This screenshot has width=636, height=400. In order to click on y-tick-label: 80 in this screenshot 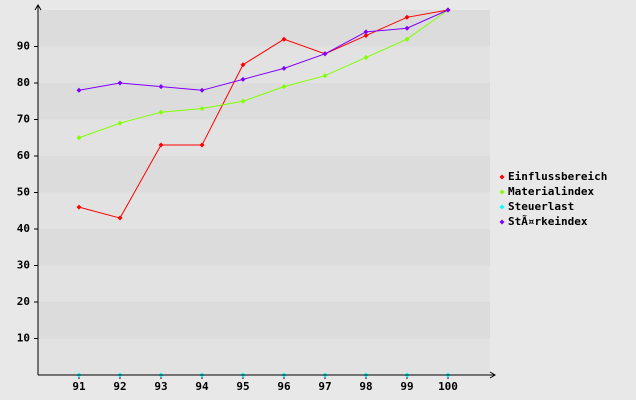, I will do `click(23, 82)`.